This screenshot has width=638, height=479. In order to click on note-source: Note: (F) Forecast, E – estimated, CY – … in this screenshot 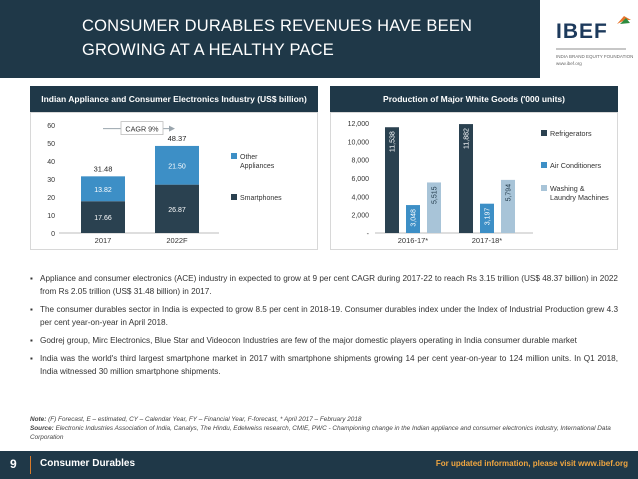, I will do `click(324, 428)`.